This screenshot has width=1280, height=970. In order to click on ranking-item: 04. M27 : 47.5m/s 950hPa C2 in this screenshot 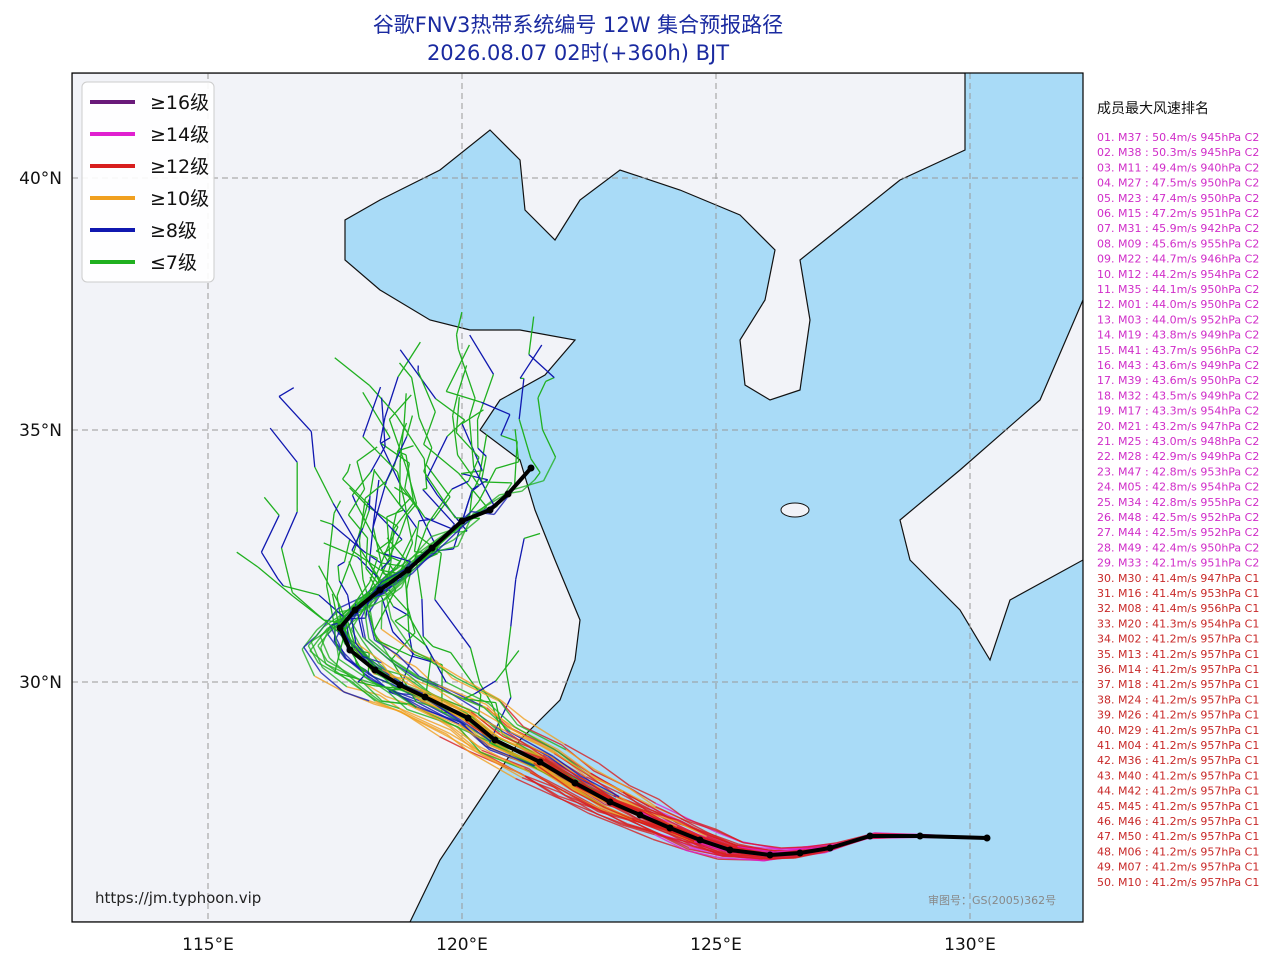, I will do `click(1178, 183)`.